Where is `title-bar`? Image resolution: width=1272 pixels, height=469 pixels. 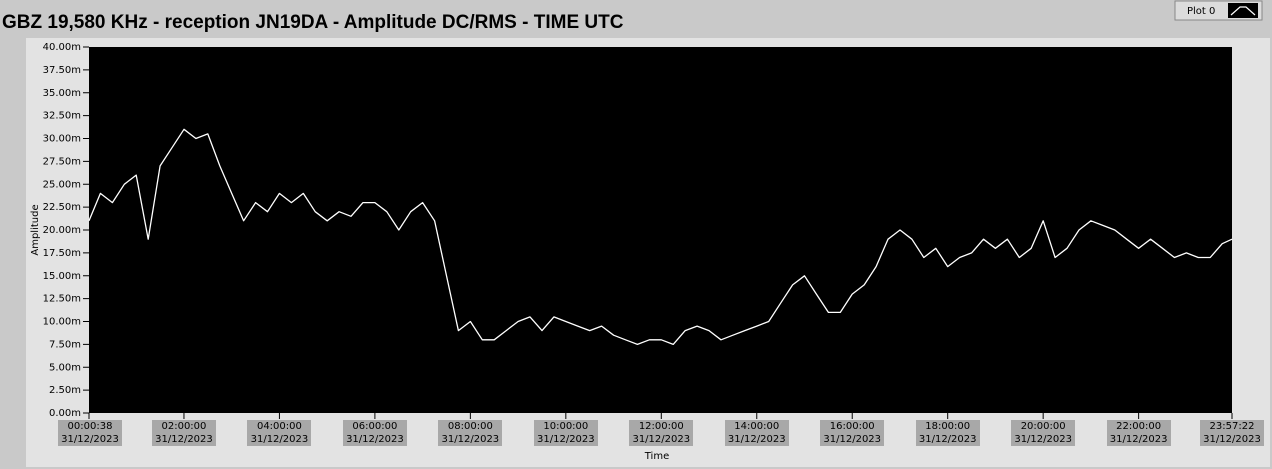 title-bar is located at coordinates (636, 19).